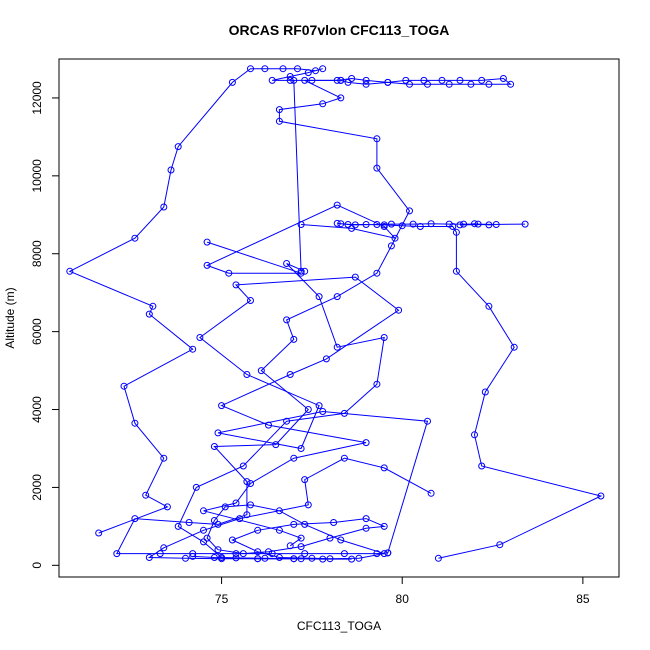 This screenshot has height=650, width=650. I want to click on x-tick-label: 75, so click(222, 599).